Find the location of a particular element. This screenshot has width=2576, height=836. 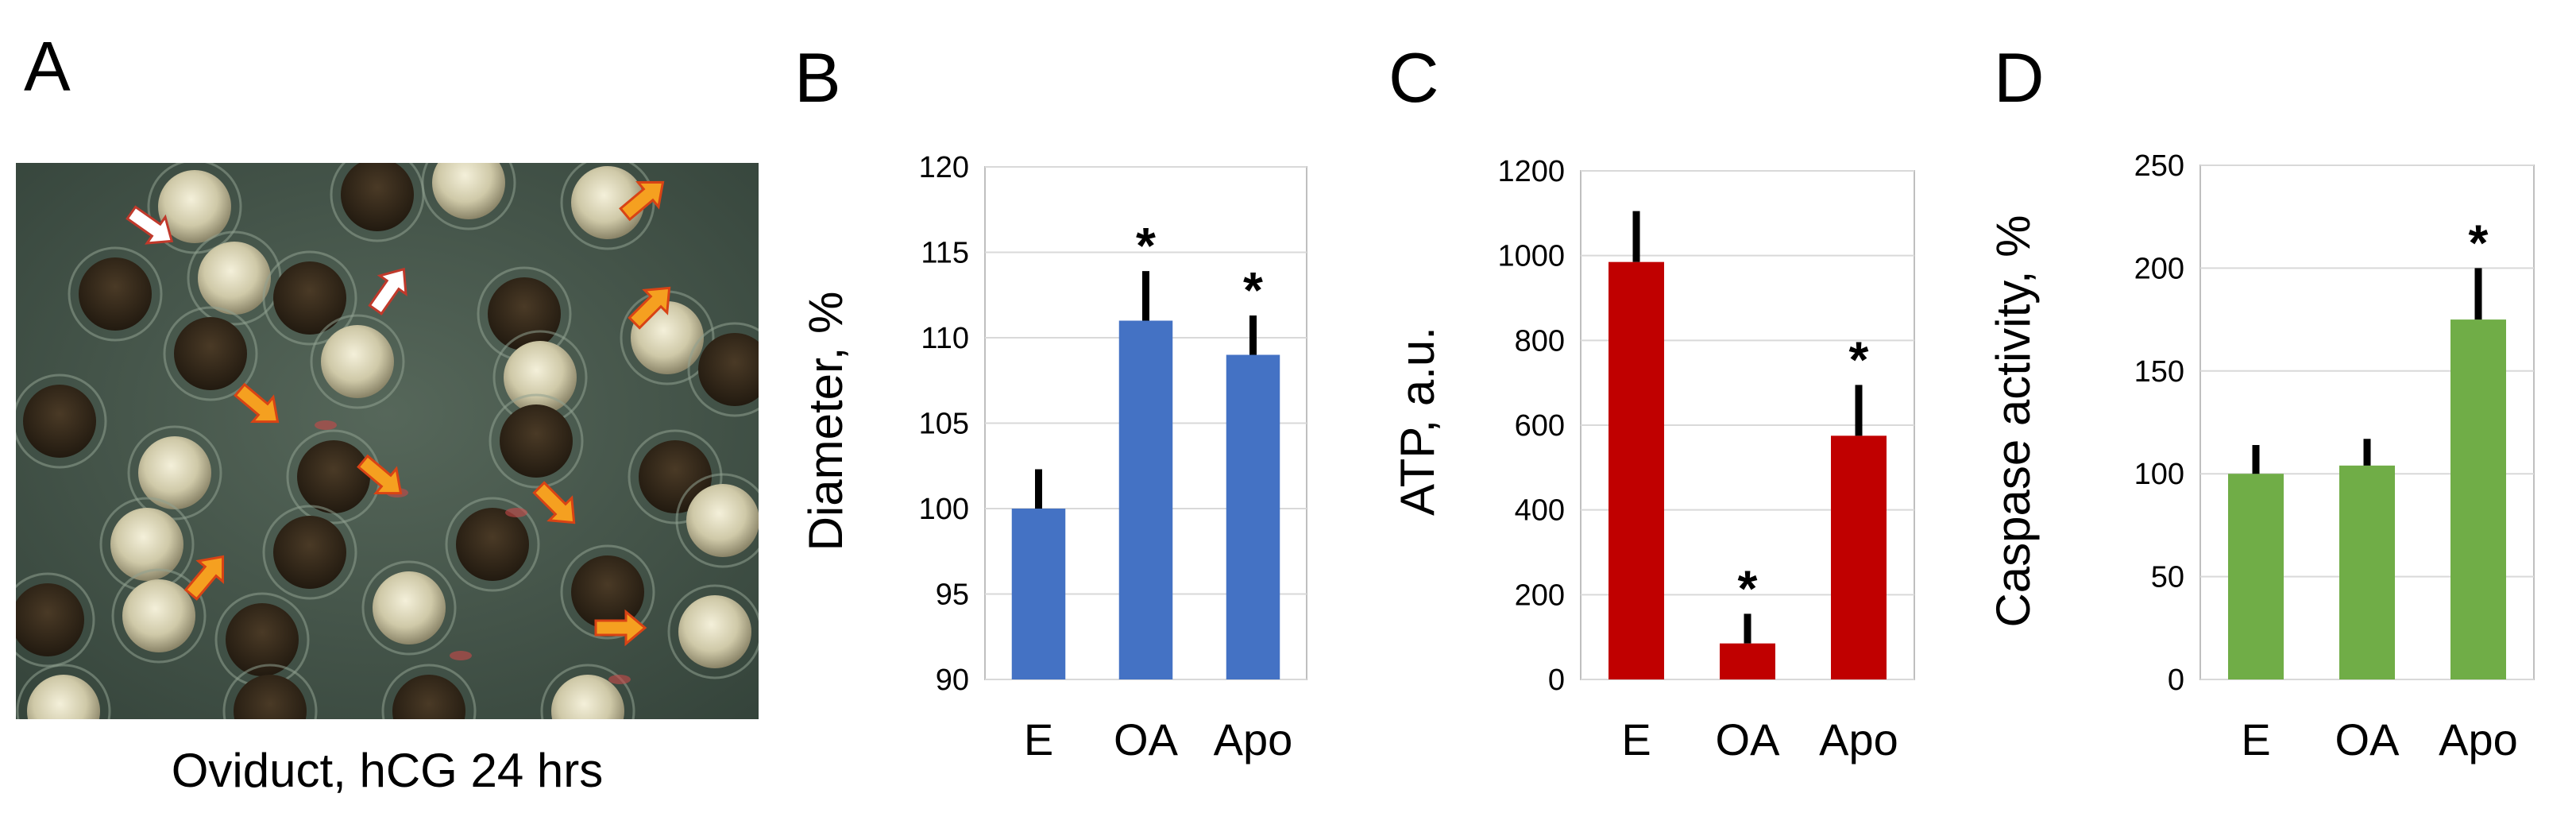

panel-letter-c: C is located at coordinates (1414, 77).